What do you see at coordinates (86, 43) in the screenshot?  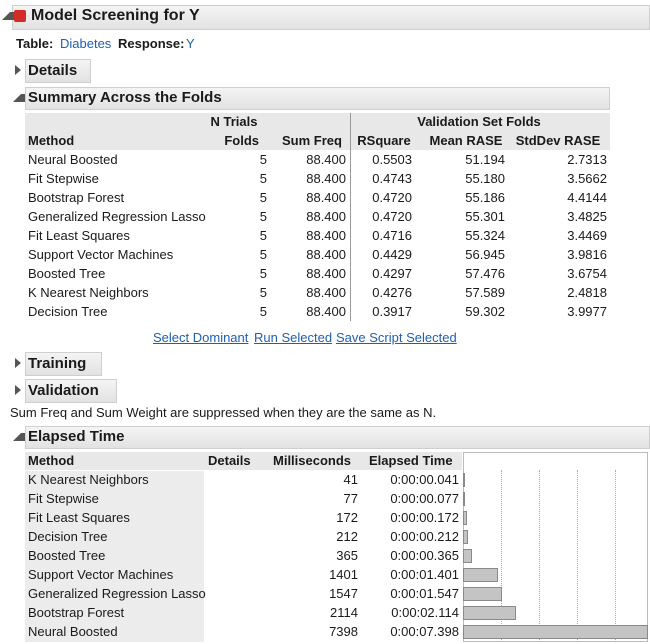 I see `table-value: Diabetes` at bounding box center [86, 43].